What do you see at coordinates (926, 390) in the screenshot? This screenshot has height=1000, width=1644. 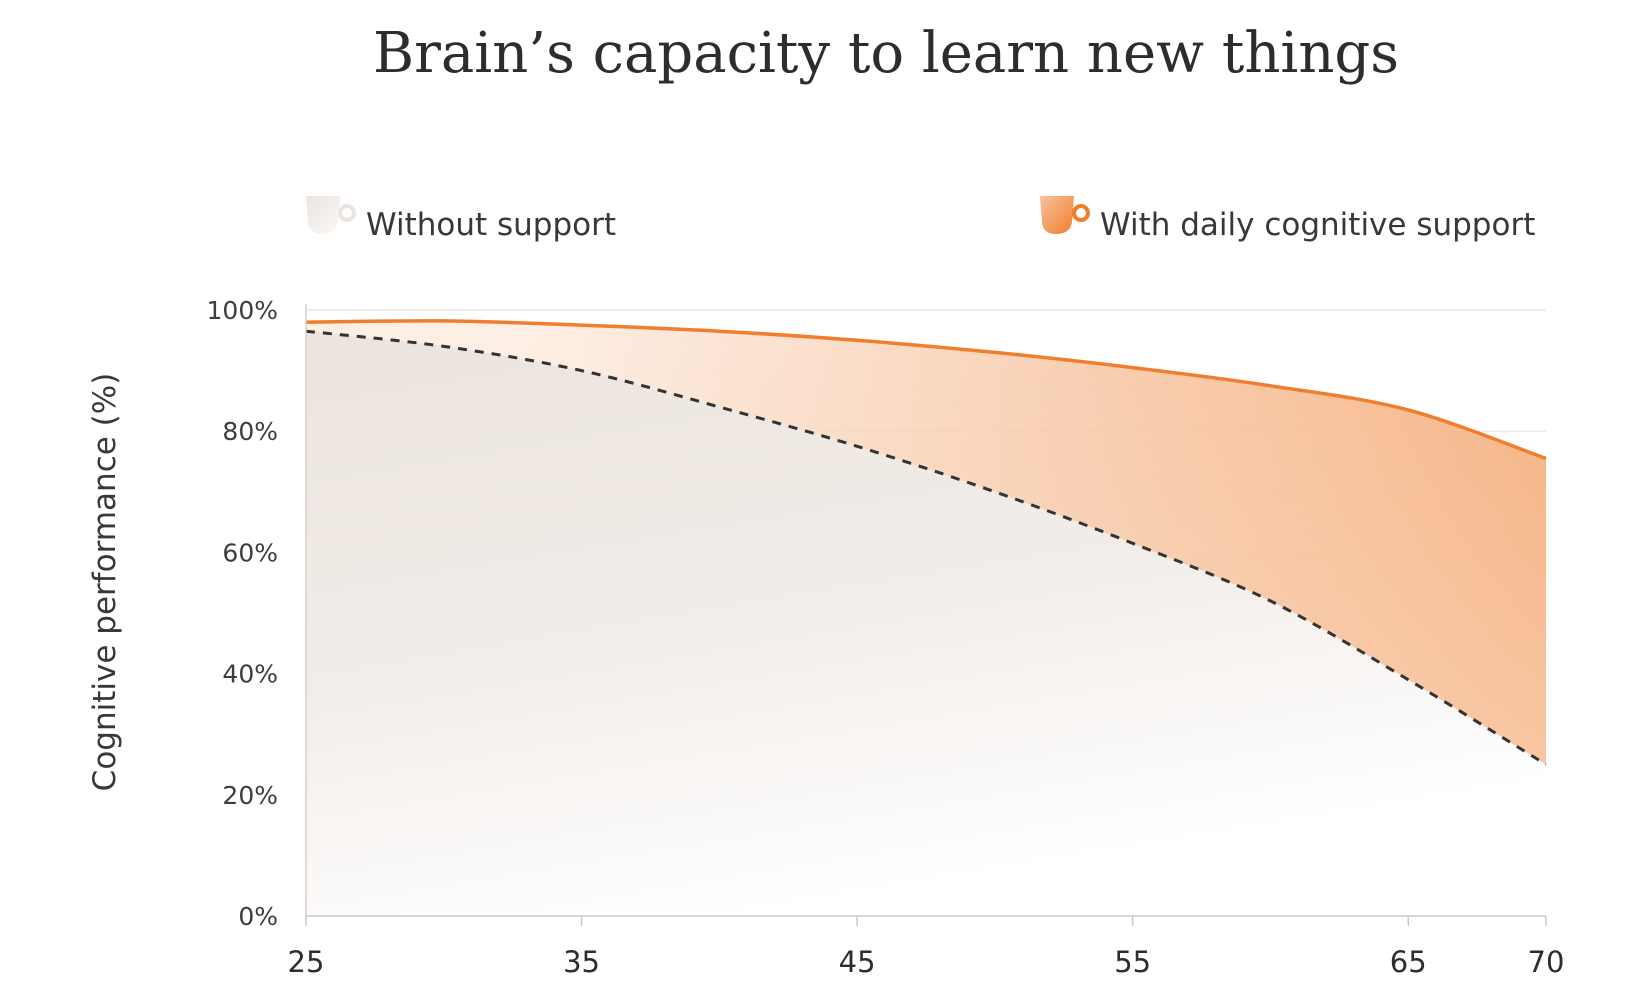 I see `series-line-with-support` at bounding box center [926, 390].